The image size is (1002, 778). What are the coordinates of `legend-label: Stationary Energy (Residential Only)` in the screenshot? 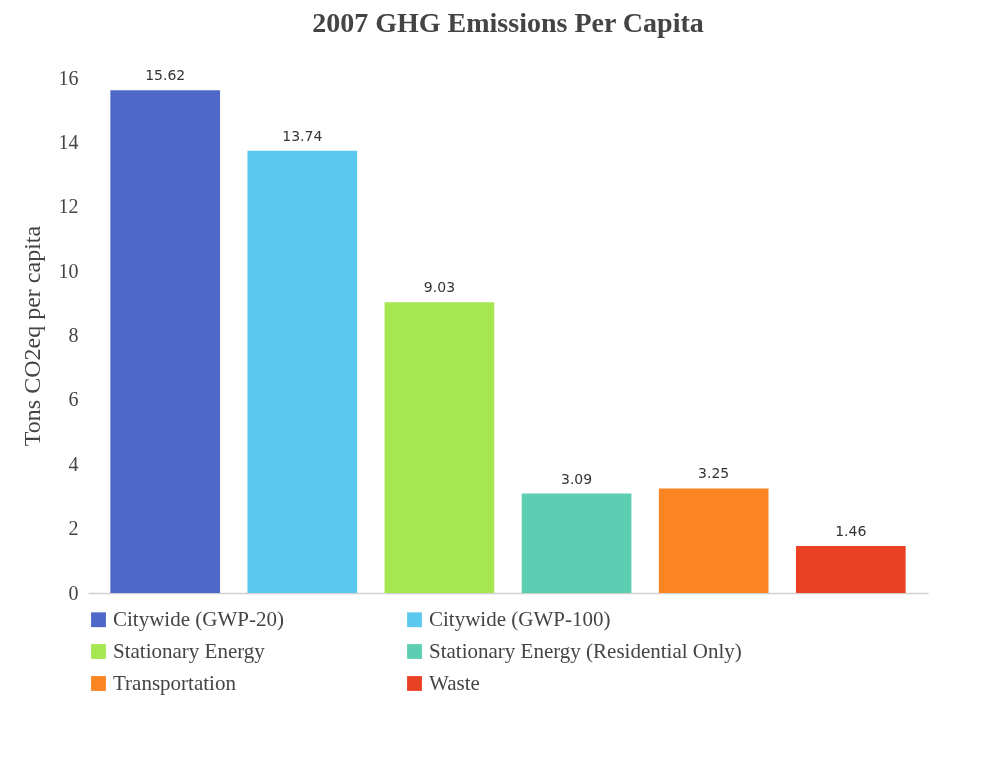 It's located at (585, 650).